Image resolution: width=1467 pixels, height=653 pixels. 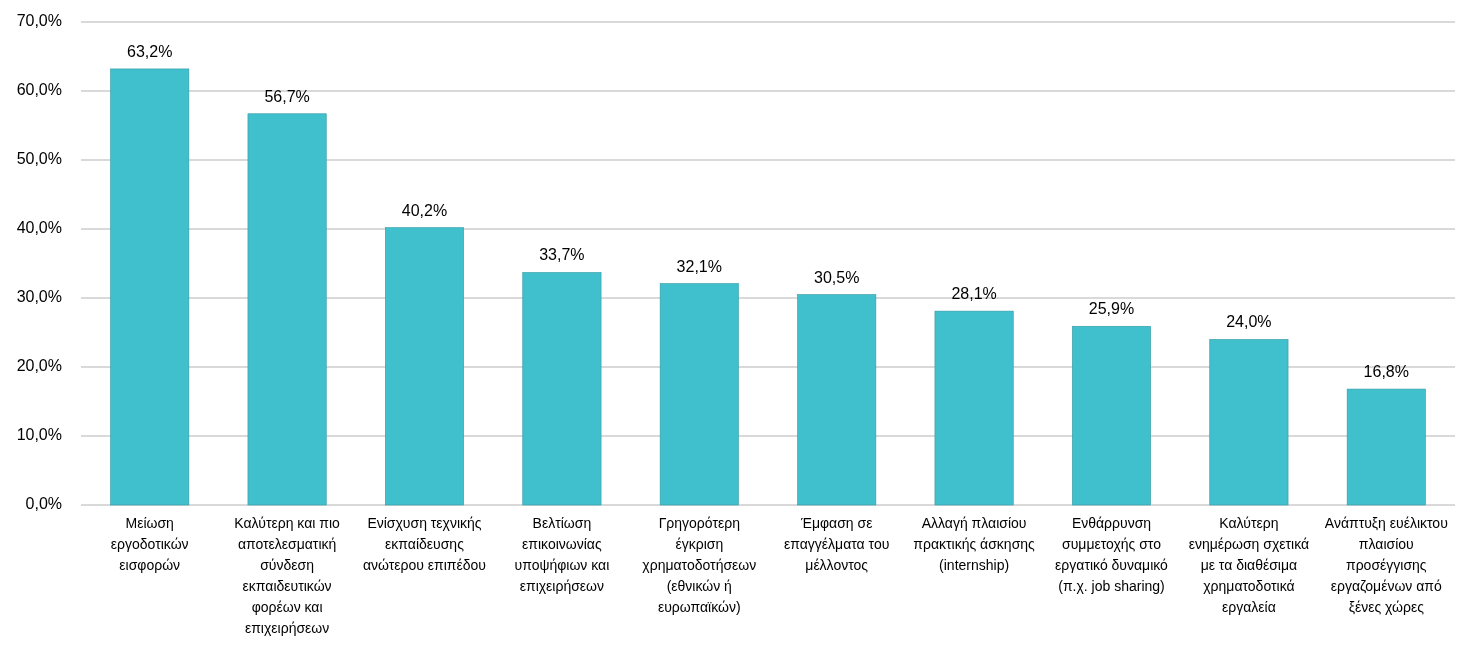 What do you see at coordinates (1111, 309) in the screenshot?
I see `data-label: 25,9%` at bounding box center [1111, 309].